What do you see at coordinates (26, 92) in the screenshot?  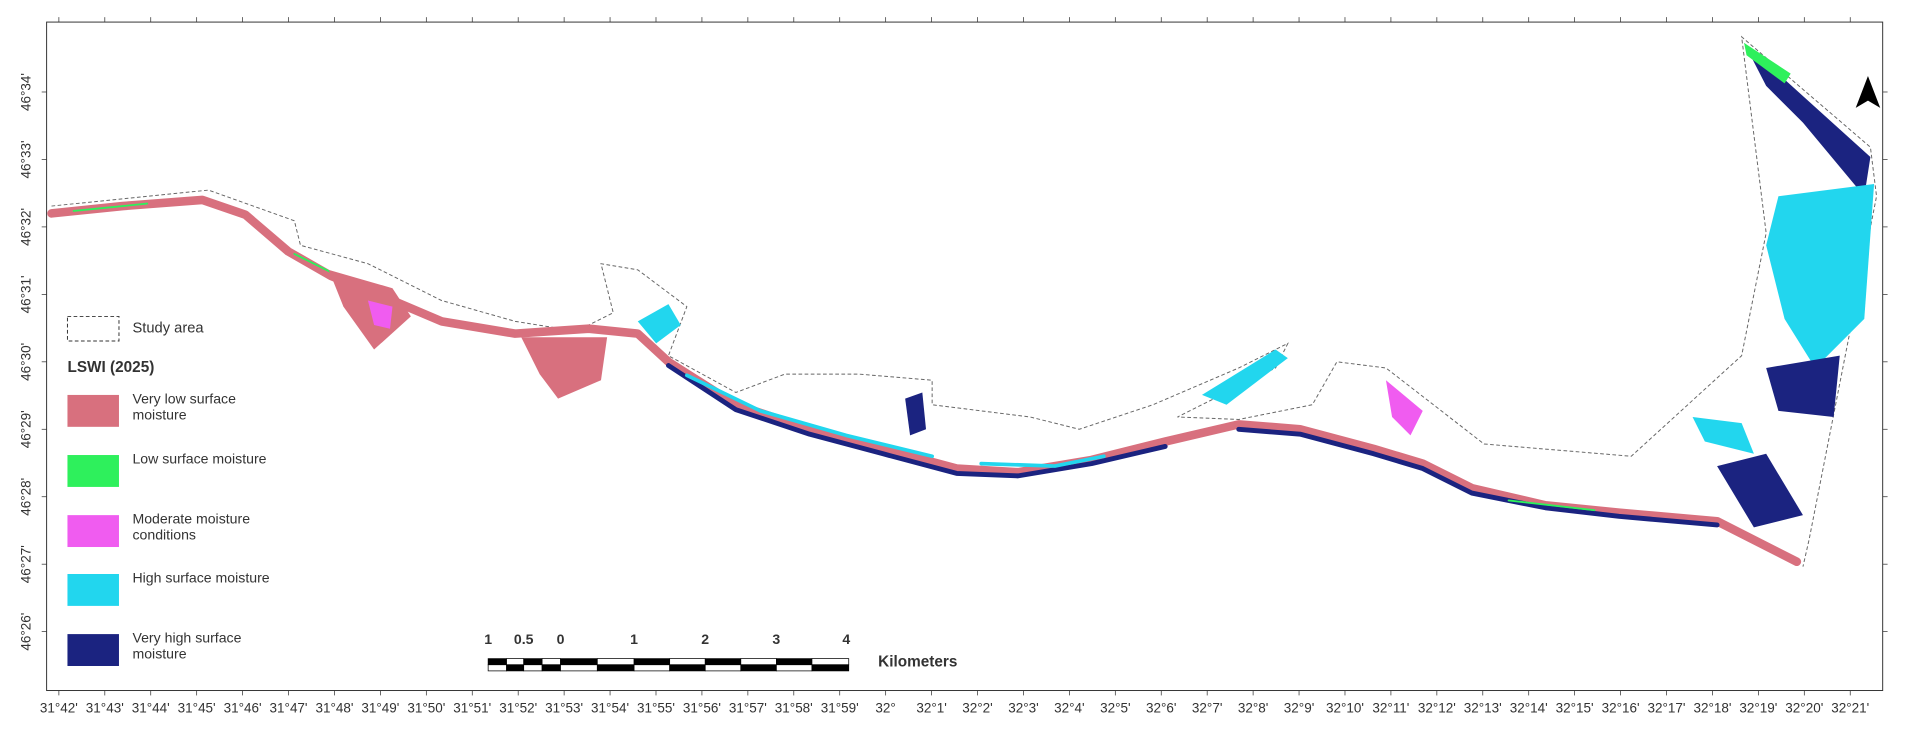 I see `latitude-label: 46°34'` at bounding box center [26, 92].